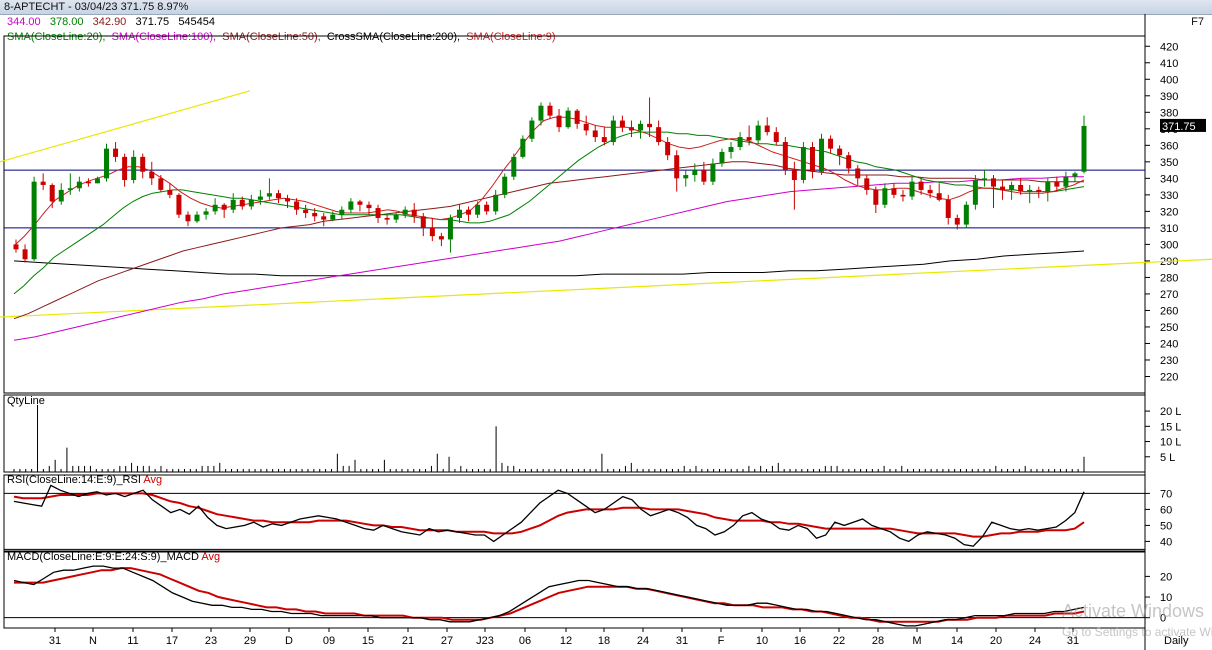 The width and height of the screenshot is (1212, 650). Describe the element at coordinates (525, 641) in the screenshot. I see `x-axis-label: 06` at that location.